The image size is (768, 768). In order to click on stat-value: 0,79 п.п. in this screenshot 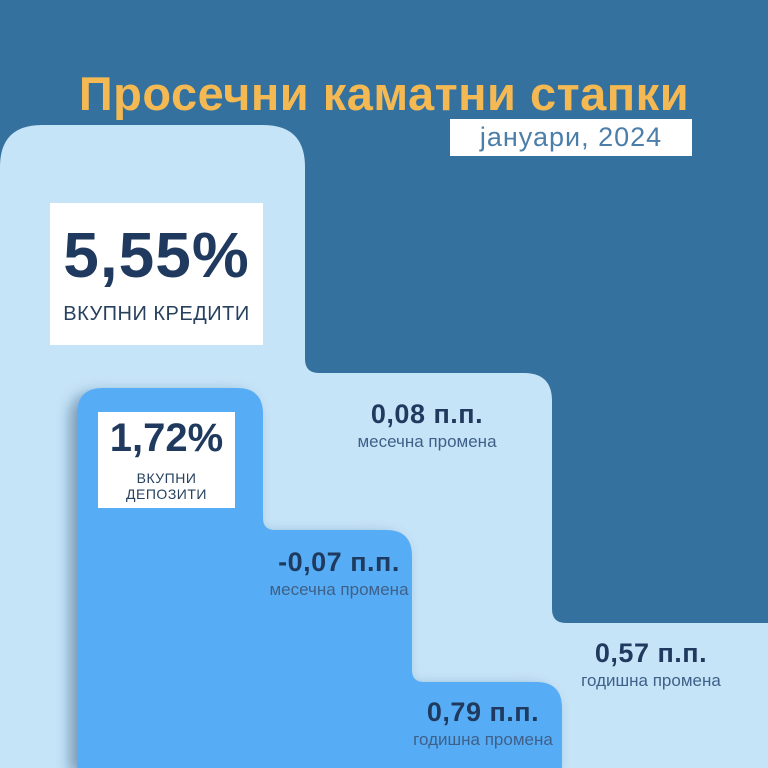, I will do `click(483, 712)`.